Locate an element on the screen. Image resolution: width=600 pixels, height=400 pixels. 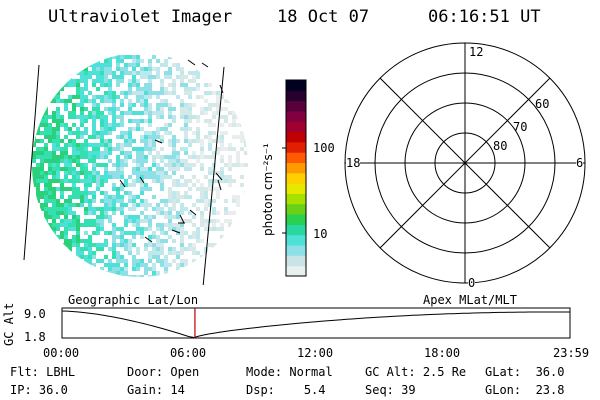
date-label: 18 Oct 07 is located at coordinates (323, 17).